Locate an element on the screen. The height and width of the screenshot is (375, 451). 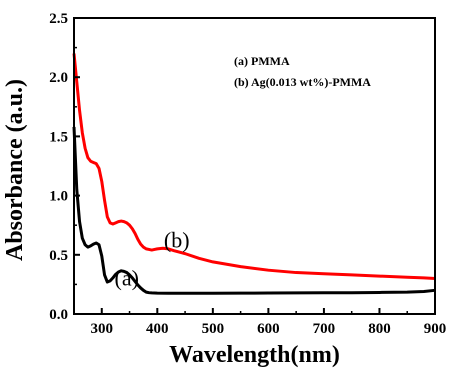
series-annotation-b: (b) is located at coordinates (177, 239).